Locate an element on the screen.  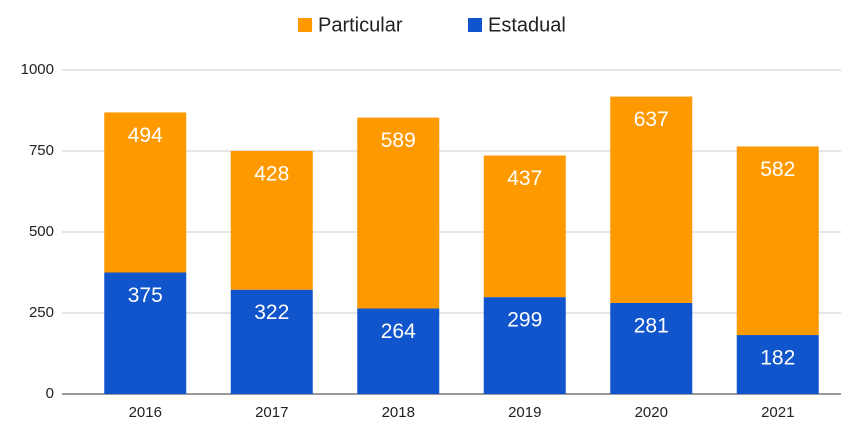
data-label: 637 is located at coordinates (651, 119).